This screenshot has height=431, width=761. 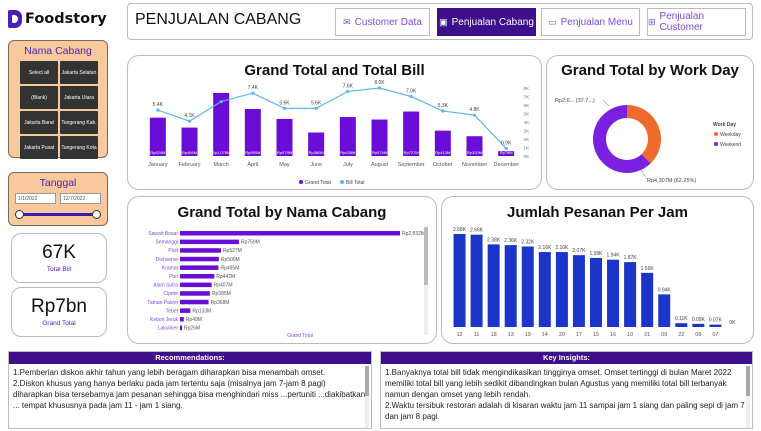 I want to click on recommendations-scrollbar, so click(x=367, y=397).